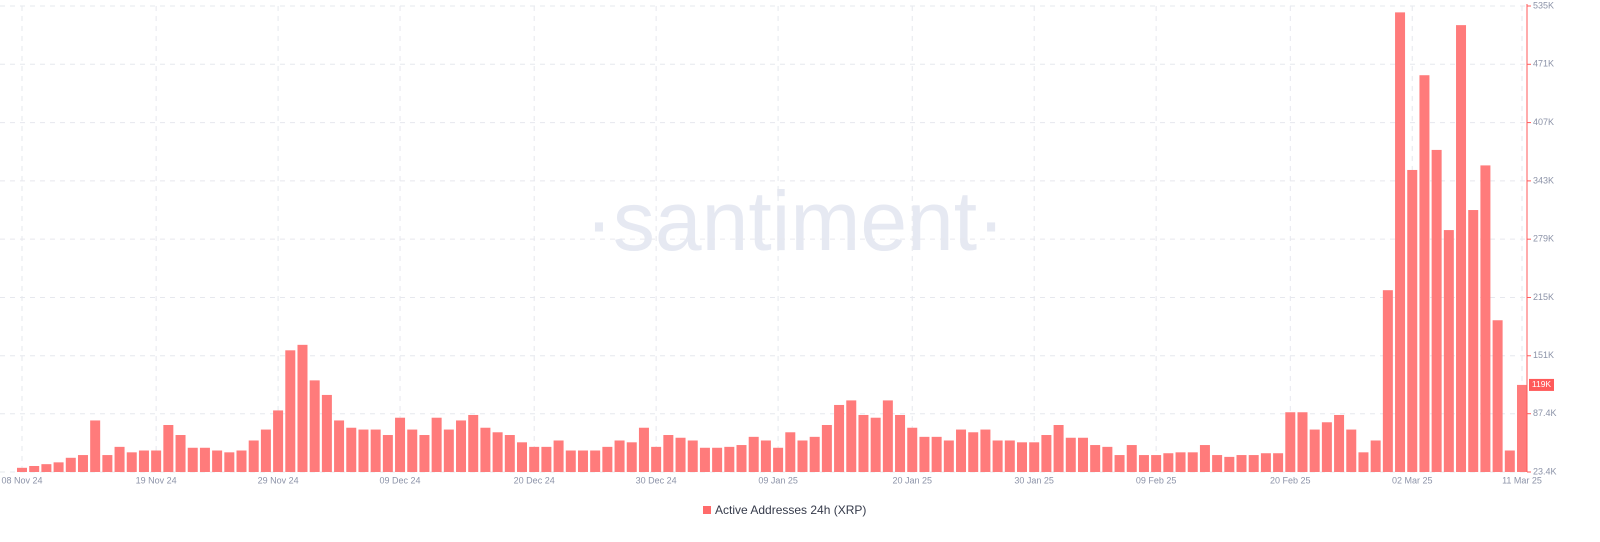  I want to click on x-tick-label: 02 Mar 25, so click(1412, 480).